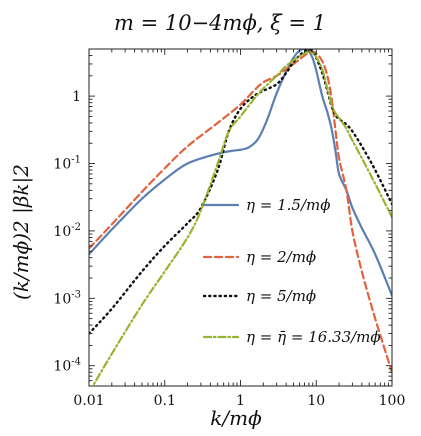  I want to click on y-tick-label: 10⁻³, so click(67, 298).